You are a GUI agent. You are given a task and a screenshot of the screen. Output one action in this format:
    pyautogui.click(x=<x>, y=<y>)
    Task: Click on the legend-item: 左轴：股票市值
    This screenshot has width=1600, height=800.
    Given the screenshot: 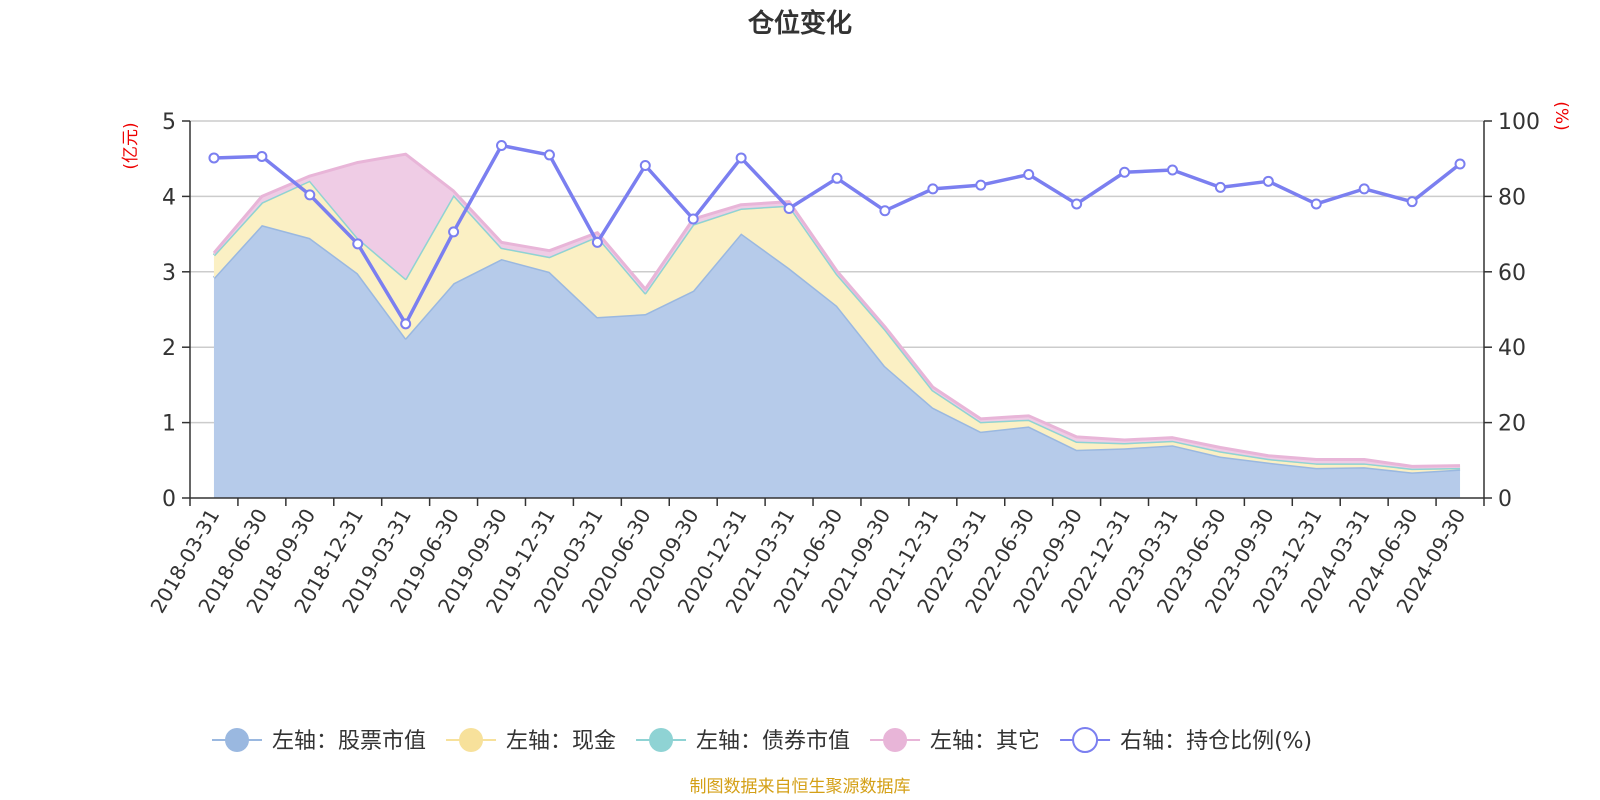 What is the action you would take?
    pyautogui.click(x=319, y=741)
    